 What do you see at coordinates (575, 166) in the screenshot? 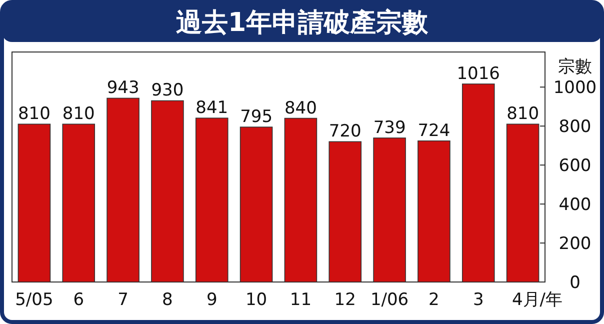
I see `y-tick-label: 600` at bounding box center [575, 166].